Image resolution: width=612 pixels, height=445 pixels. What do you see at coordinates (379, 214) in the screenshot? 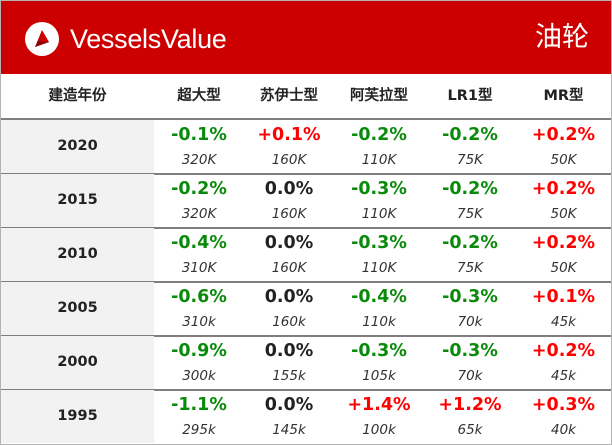
I see `vessel-value: 110K` at bounding box center [379, 214].